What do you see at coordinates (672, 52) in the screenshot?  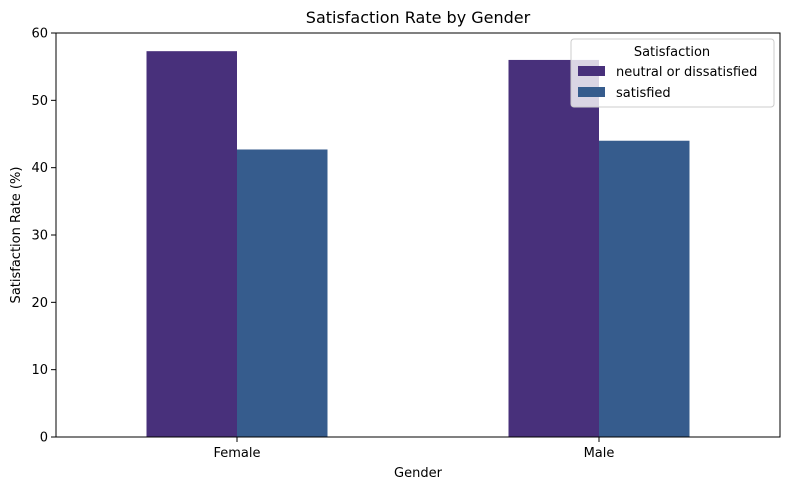 I see `legend-title: Satisfaction` at bounding box center [672, 52].